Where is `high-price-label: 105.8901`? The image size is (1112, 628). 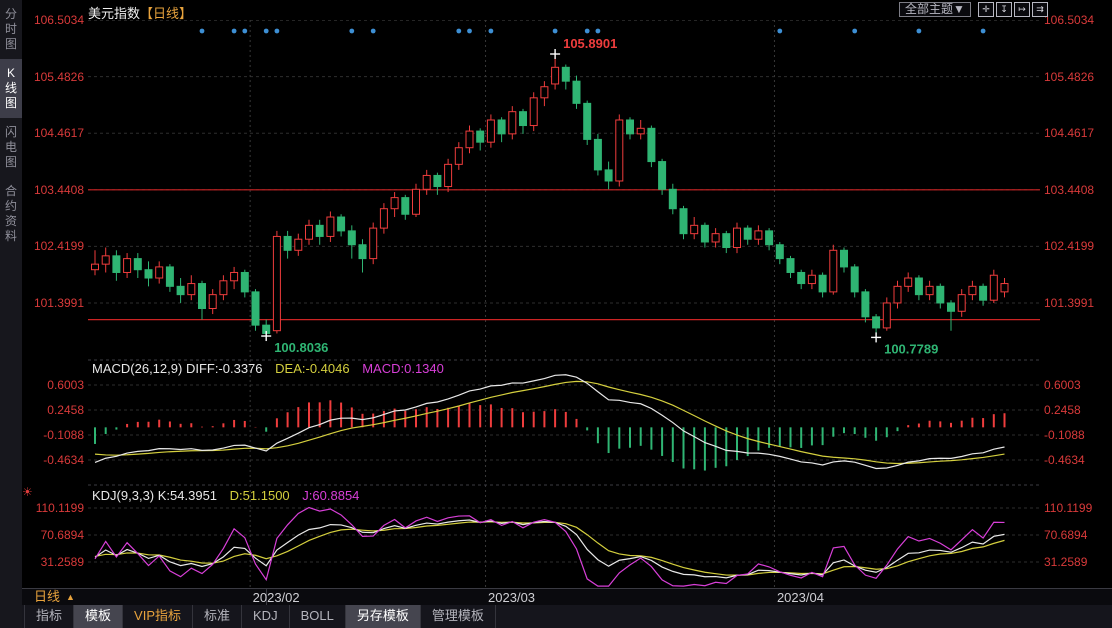 high-price-label: 105.8901 is located at coordinates (590, 43).